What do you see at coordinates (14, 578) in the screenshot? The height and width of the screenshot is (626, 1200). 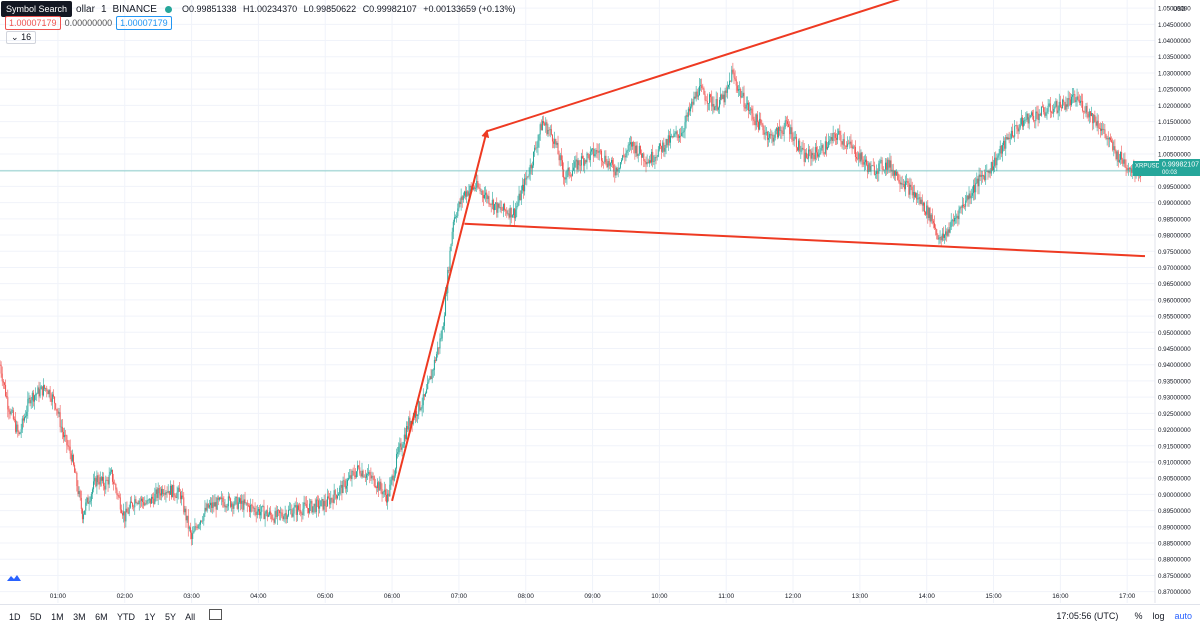 I see `tradingview-logo-icon` at bounding box center [14, 578].